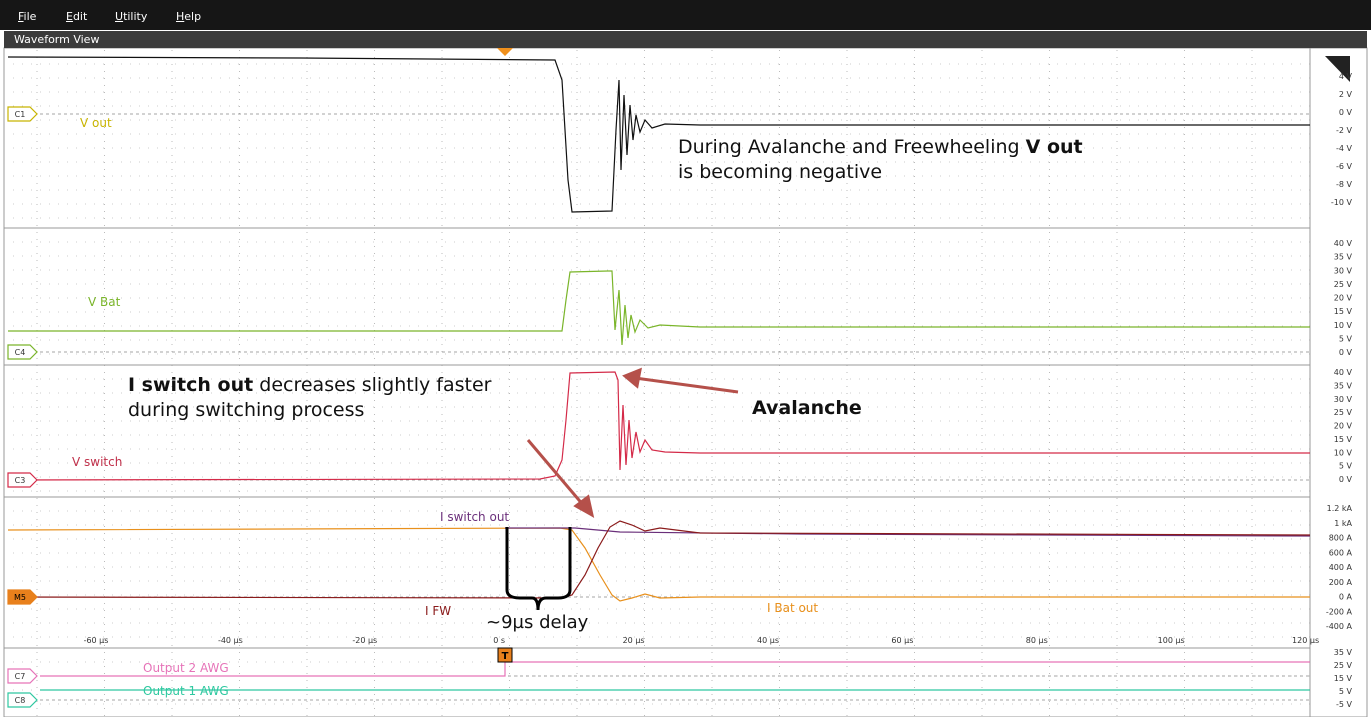 The image size is (1371, 717). I want to click on y-tick-label: 600 A, so click(1341, 552).